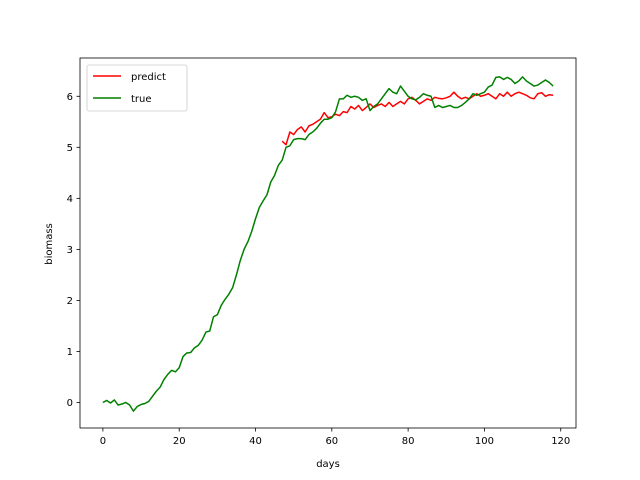 The image size is (640, 480). What do you see at coordinates (70, 148) in the screenshot?
I see `y-tick-label: 5` at bounding box center [70, 148].